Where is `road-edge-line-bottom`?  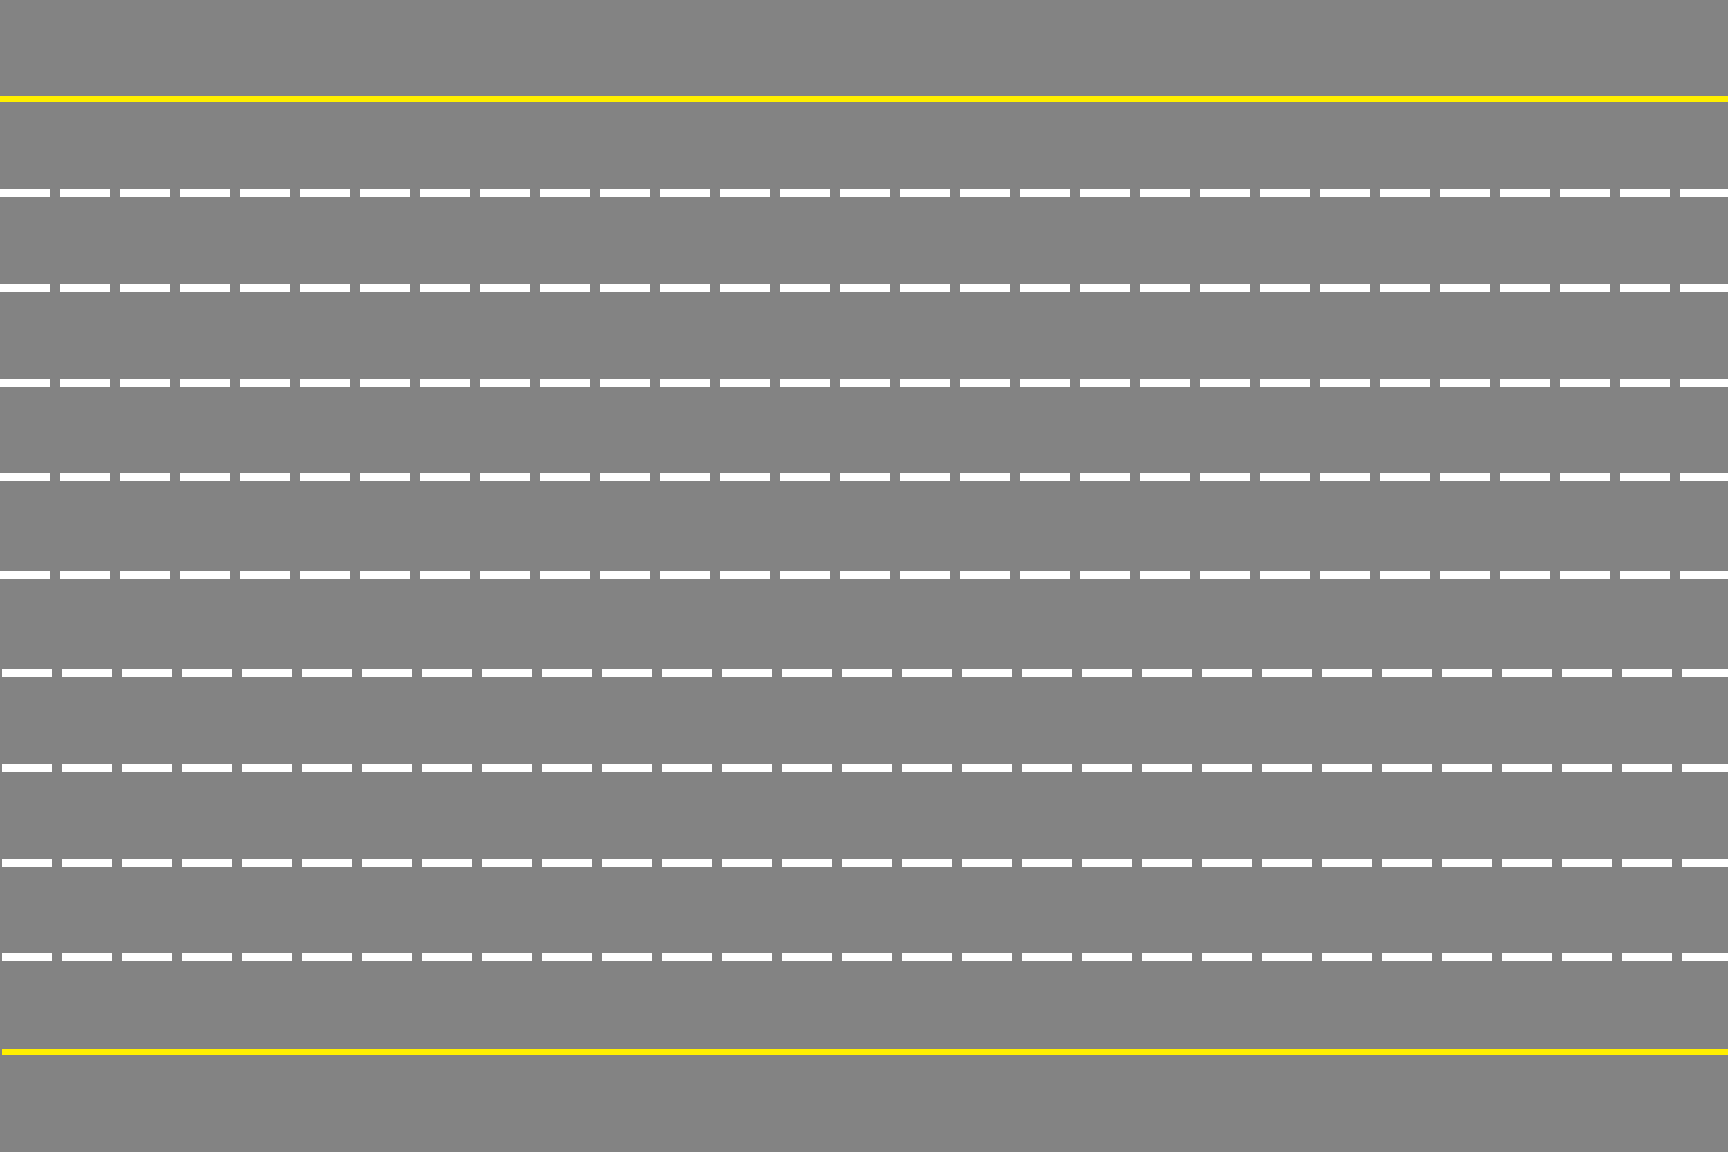
road-edge-line-bottom is located at coordinates (865, 1052).